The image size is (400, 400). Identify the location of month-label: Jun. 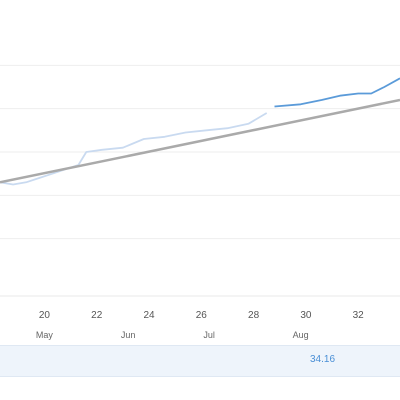
(128, 335).